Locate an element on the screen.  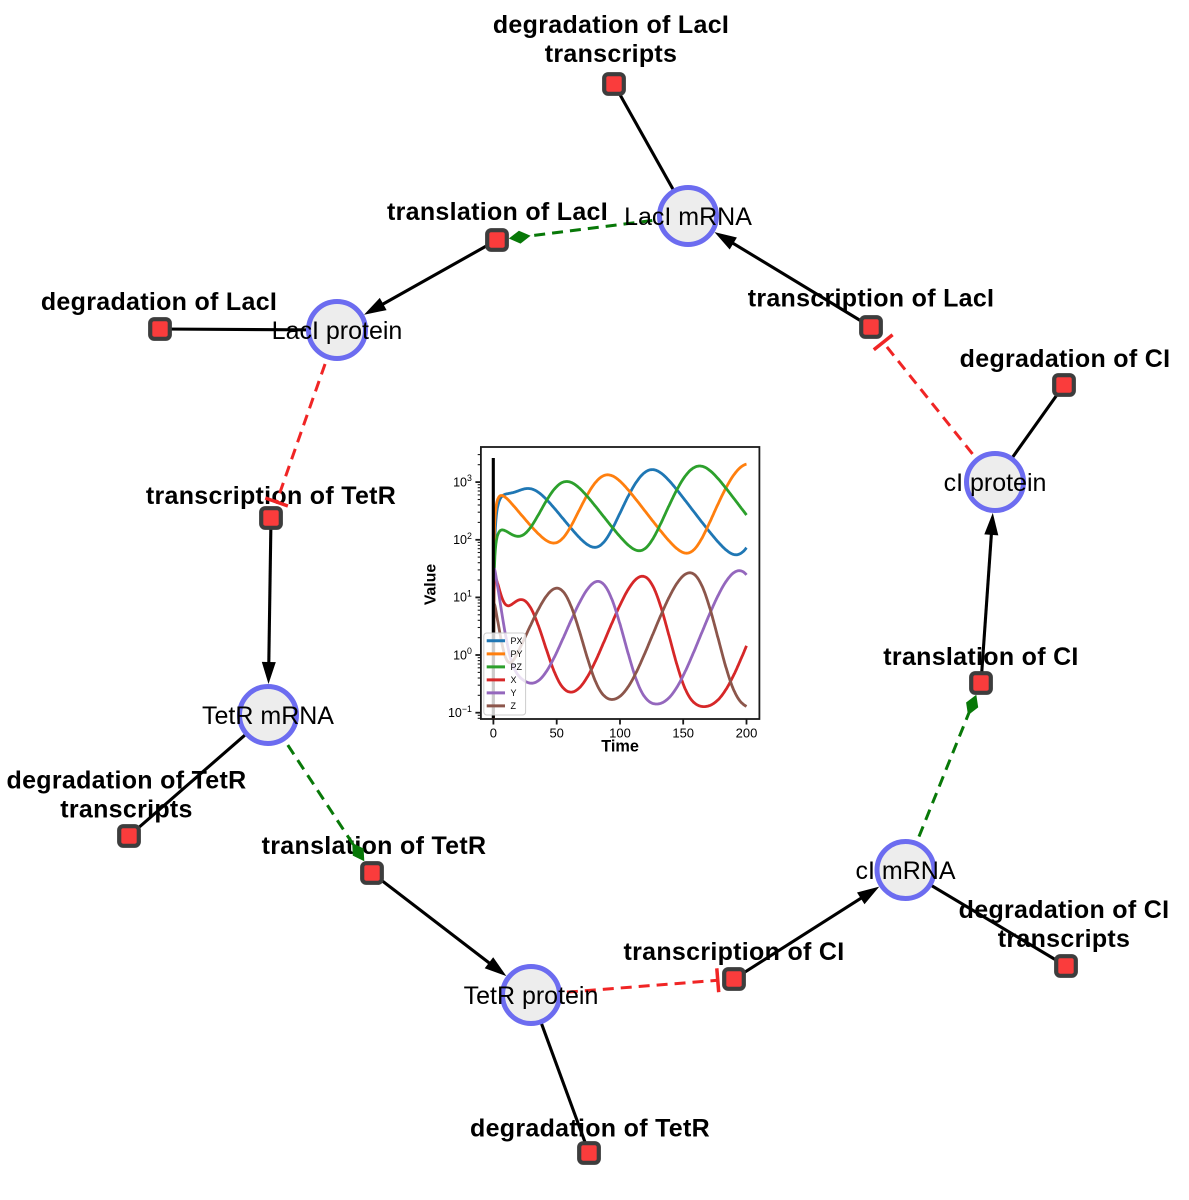
svg-text: transcription of LacI is located at coordinates (871, 299).